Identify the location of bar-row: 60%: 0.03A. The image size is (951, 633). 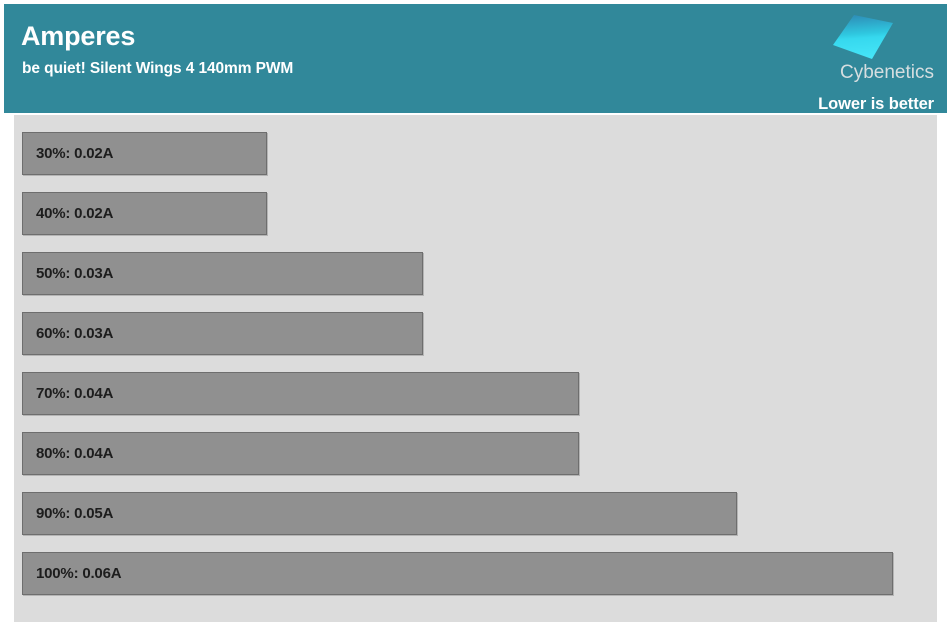
(222, 333).